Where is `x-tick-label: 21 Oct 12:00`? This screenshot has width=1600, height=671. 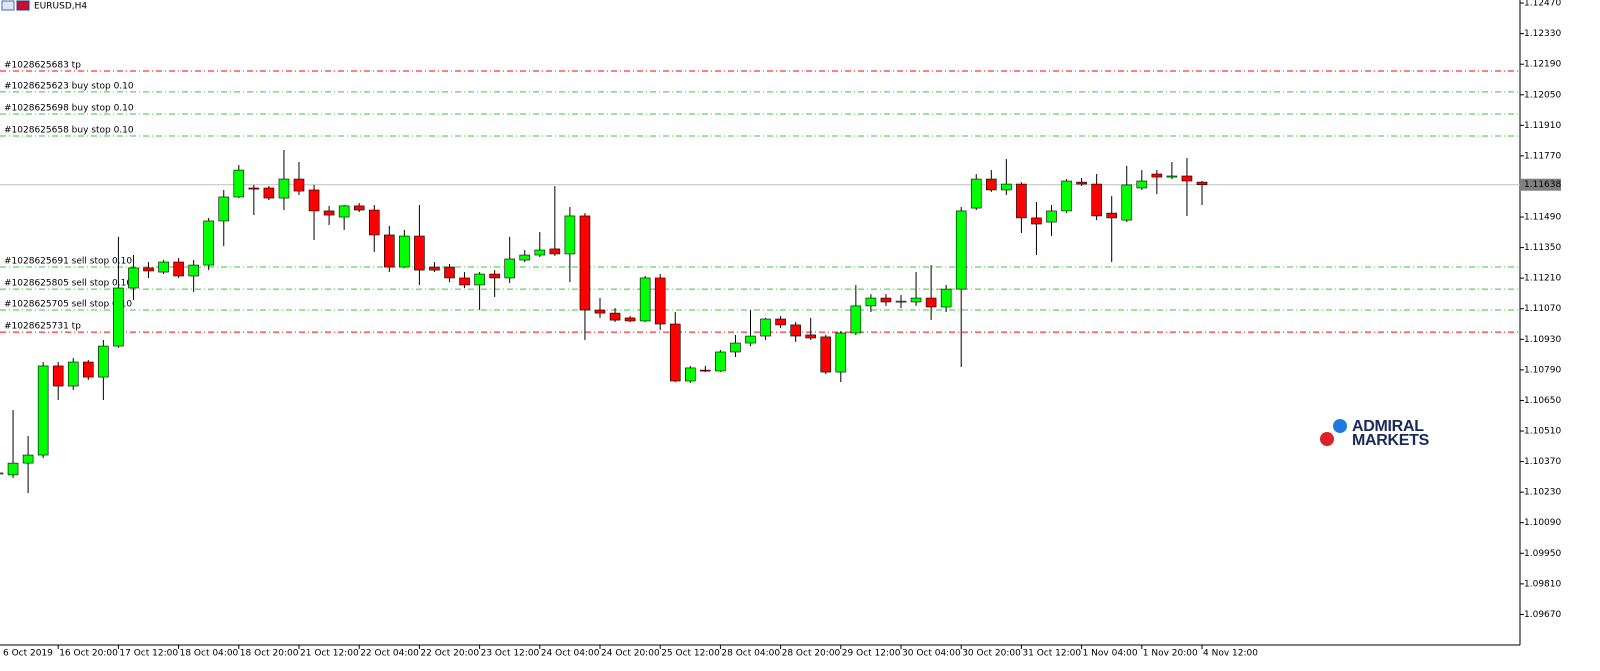 x-tick-label: 21 Oct 12:00 is located at coordinates (329, 654).